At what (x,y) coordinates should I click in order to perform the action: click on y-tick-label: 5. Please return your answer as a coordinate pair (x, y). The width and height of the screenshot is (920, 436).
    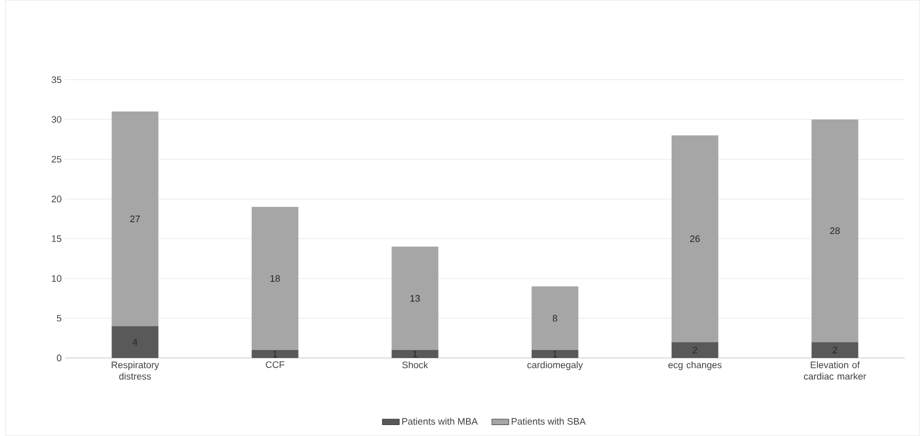
    Looking at the image, I should click on (59, 318).